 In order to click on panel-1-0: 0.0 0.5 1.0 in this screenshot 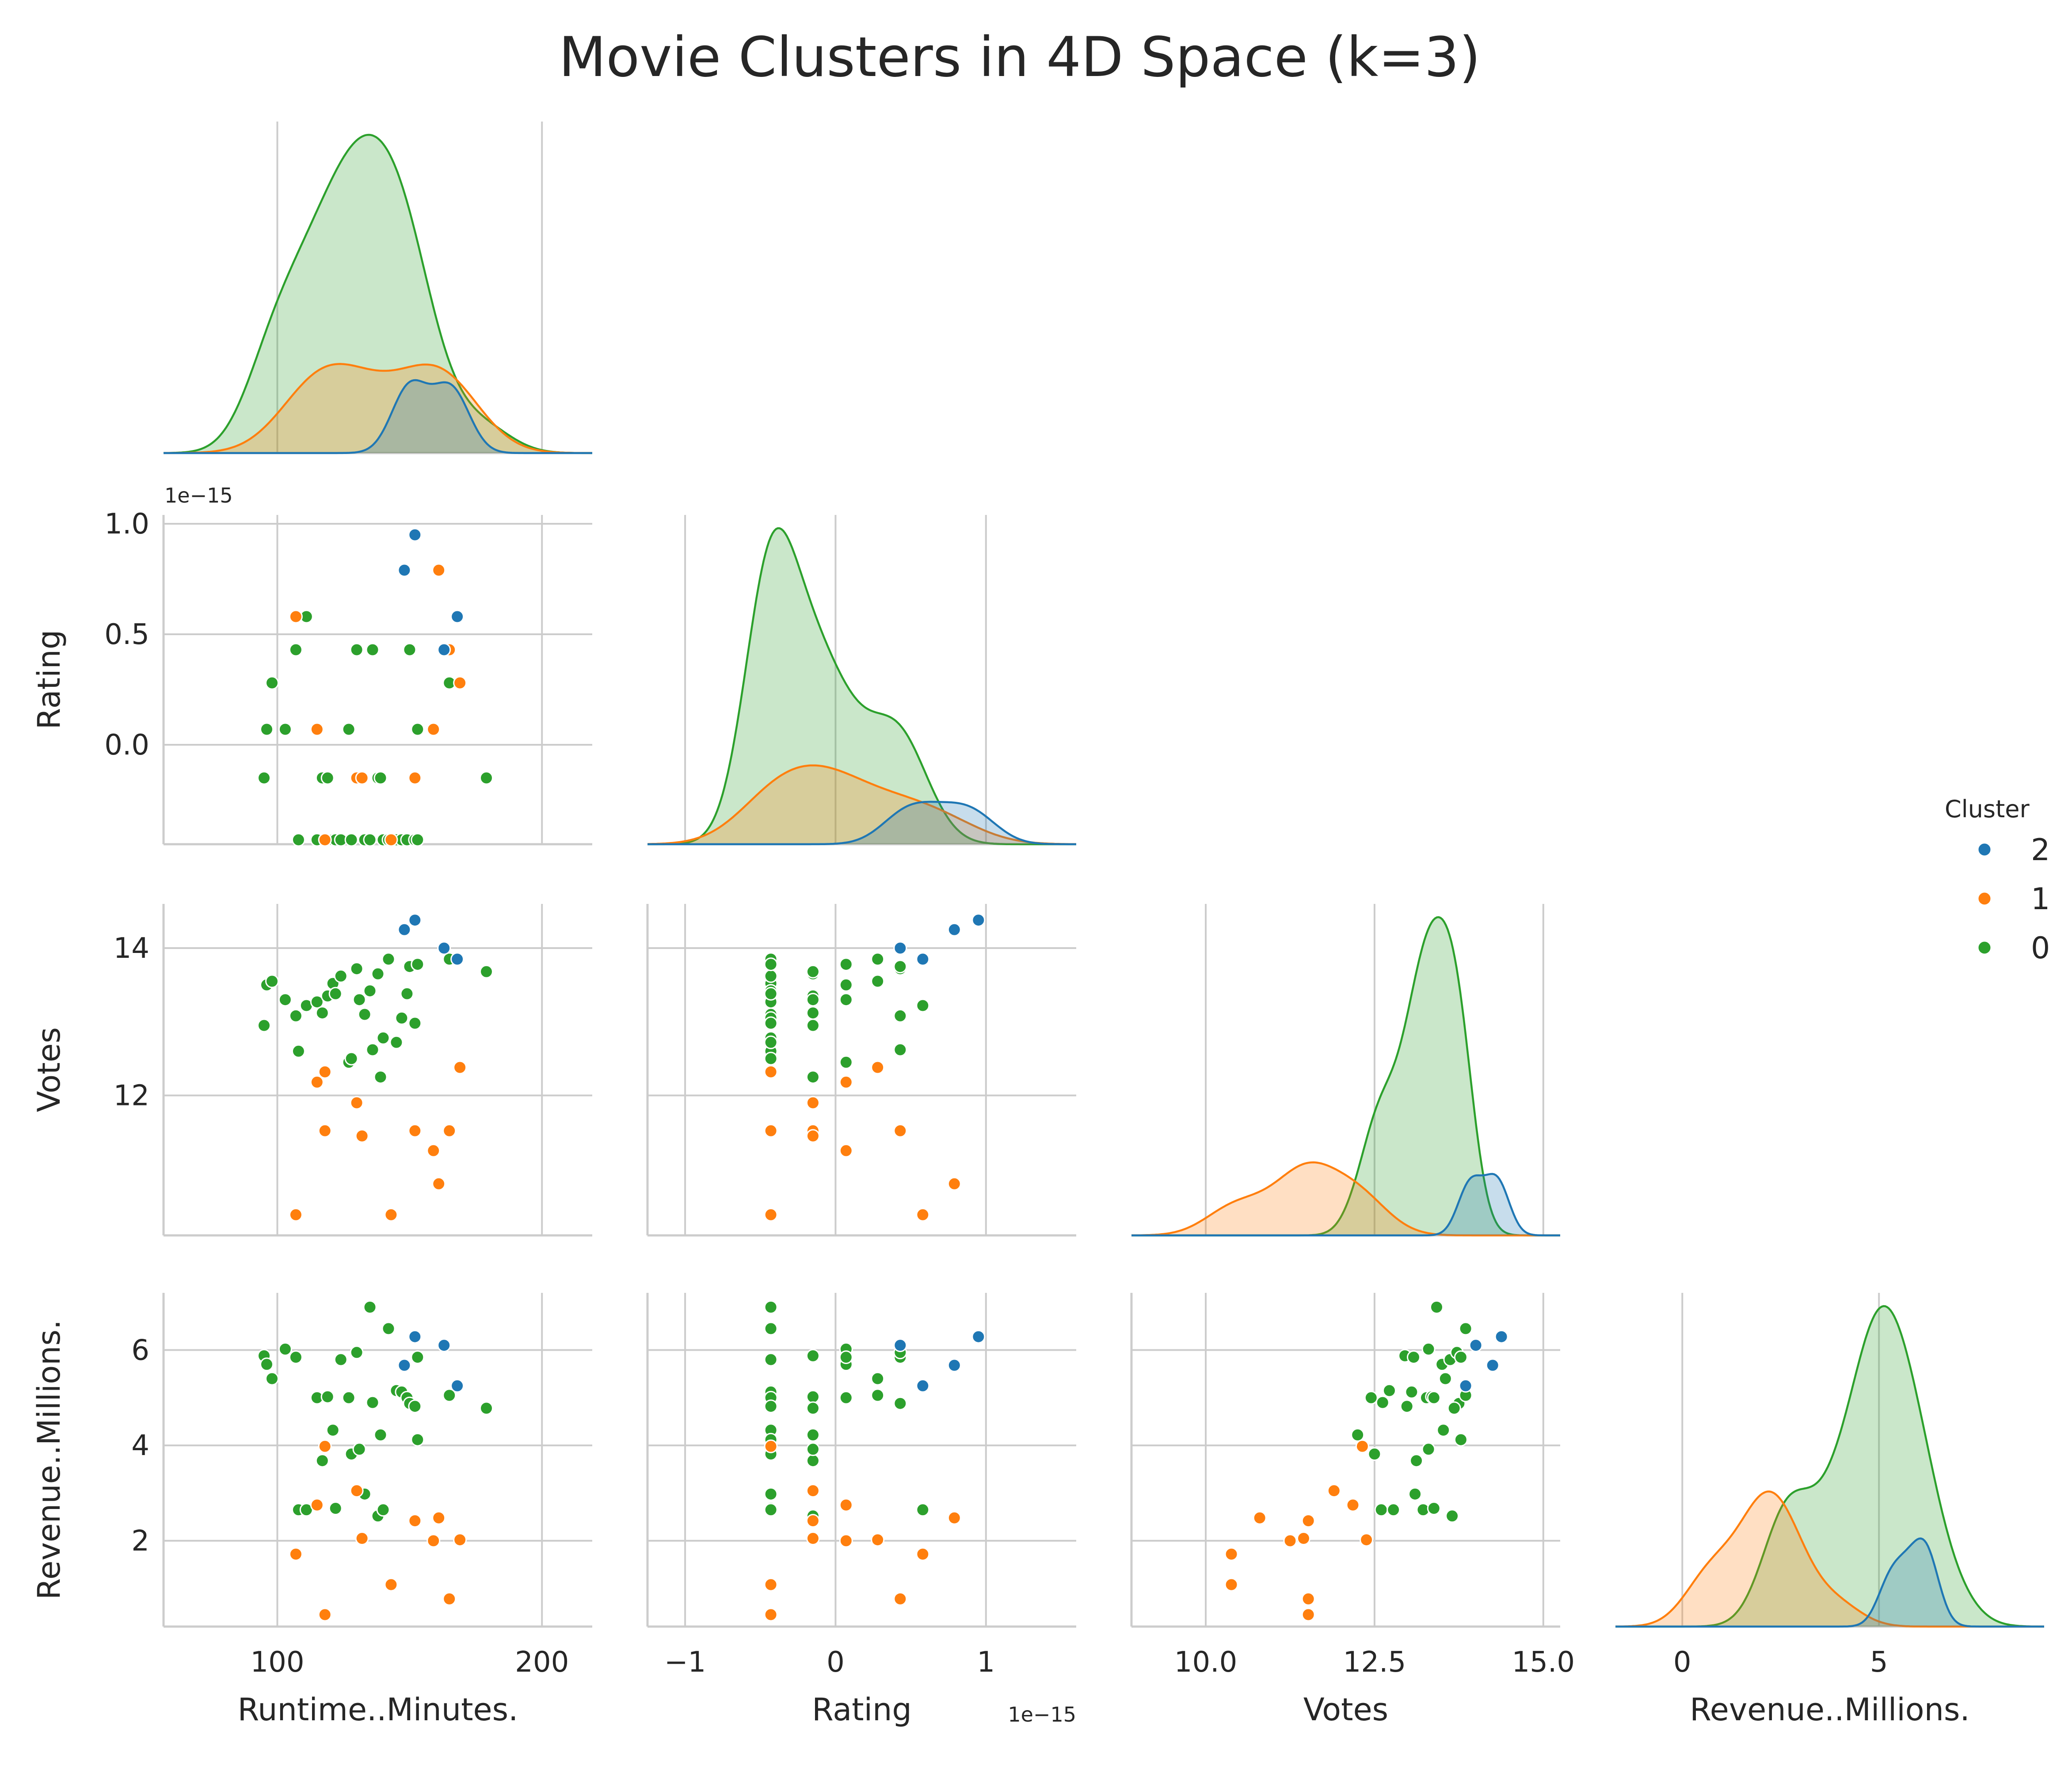, I will do `click(348, 677)`.